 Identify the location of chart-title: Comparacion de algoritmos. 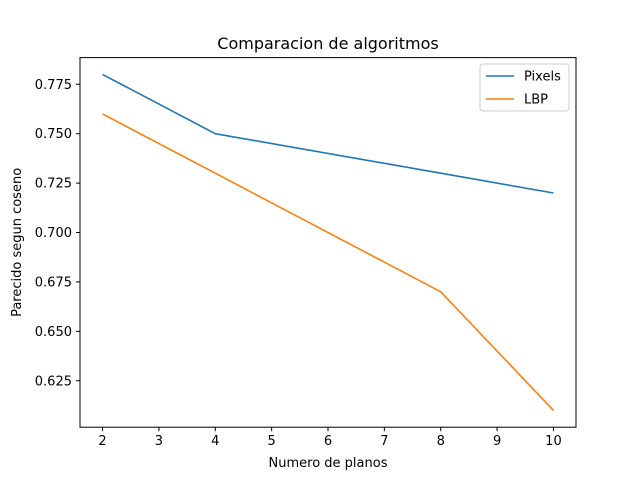
(327, 43).